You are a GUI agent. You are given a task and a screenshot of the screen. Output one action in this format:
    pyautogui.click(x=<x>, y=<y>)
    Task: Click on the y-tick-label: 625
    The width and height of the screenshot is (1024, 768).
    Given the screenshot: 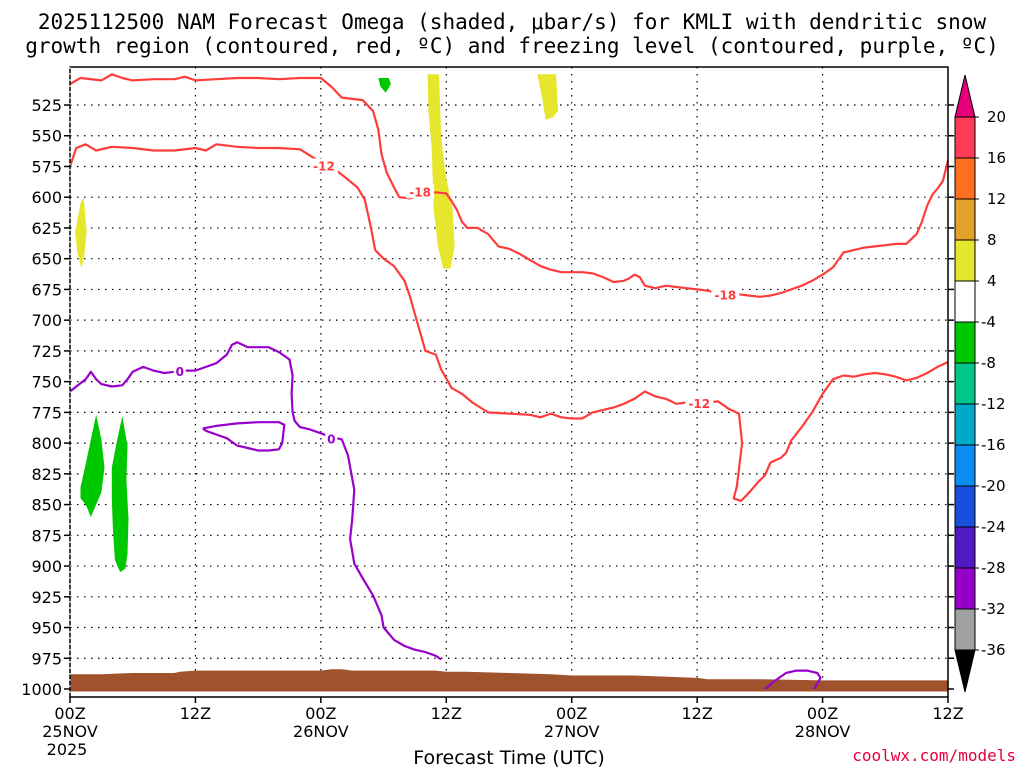 What is the action you would take?
    pyautogui.click(x=46, y=228)
    